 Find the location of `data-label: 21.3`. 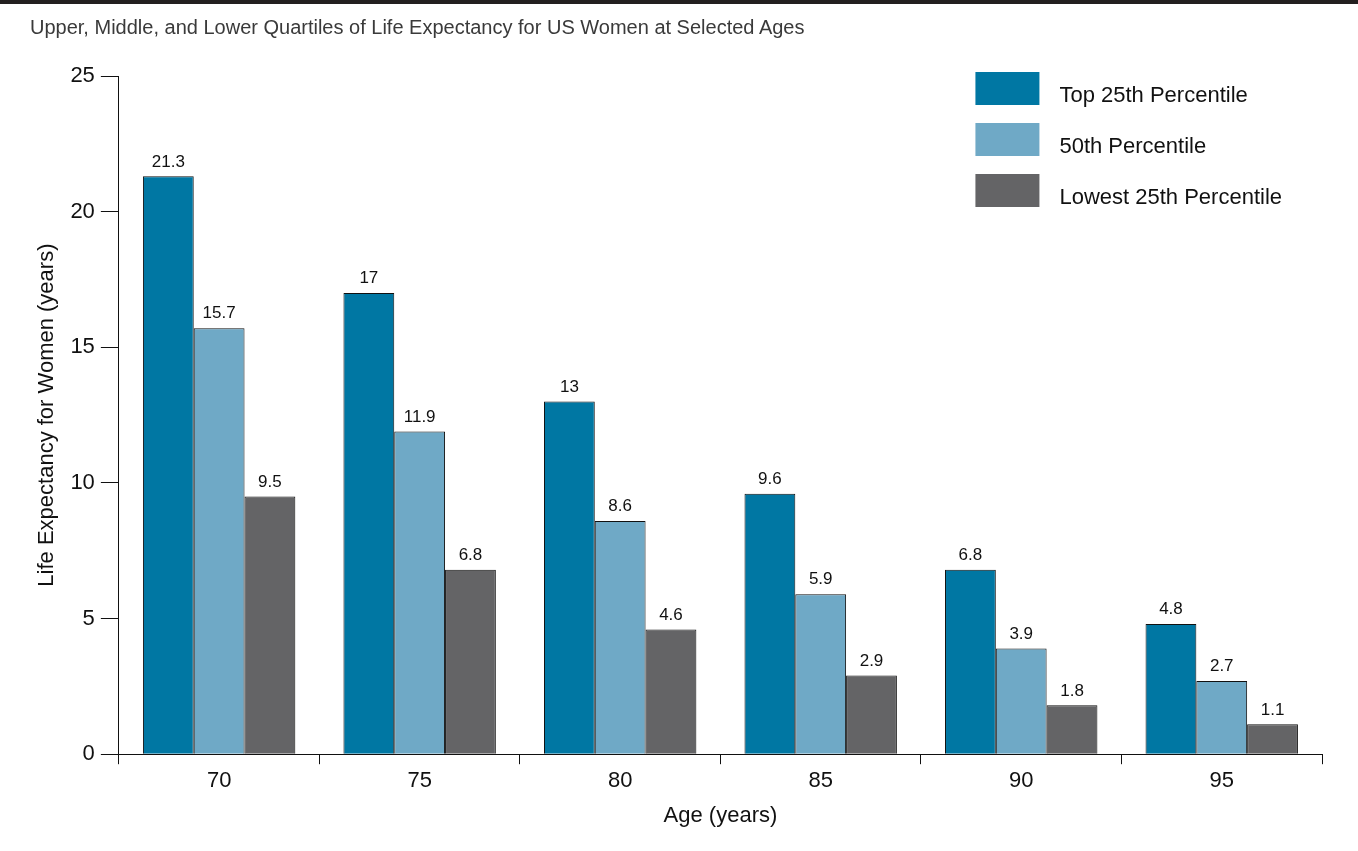

data-label: 21.3 is located at coordinates (168, 161).